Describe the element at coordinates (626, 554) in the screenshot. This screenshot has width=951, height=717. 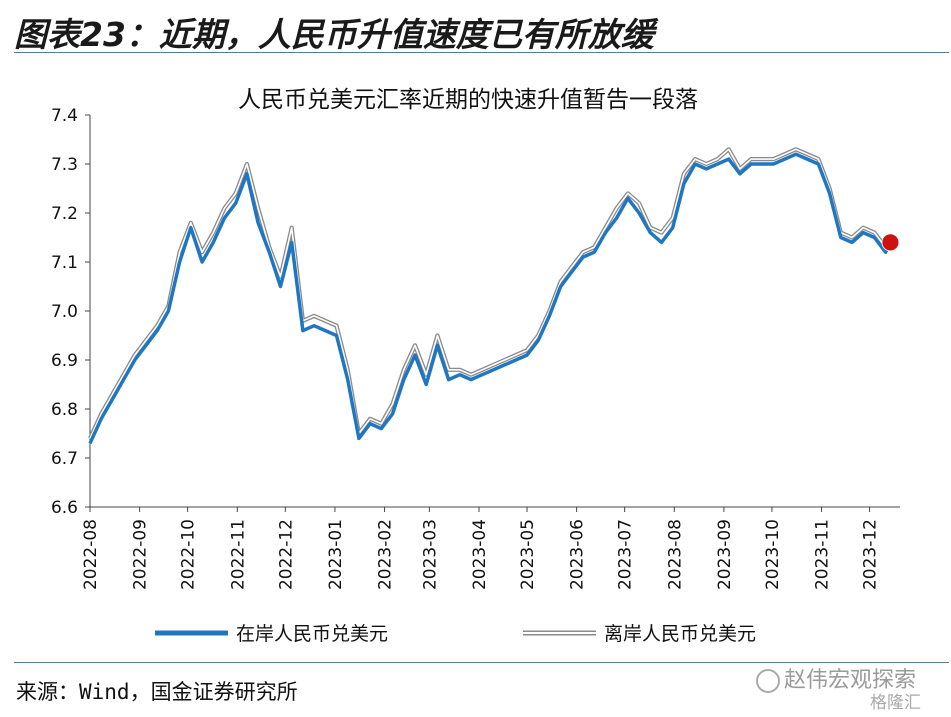
I see `x-tick-label: 2023-07` at that location.